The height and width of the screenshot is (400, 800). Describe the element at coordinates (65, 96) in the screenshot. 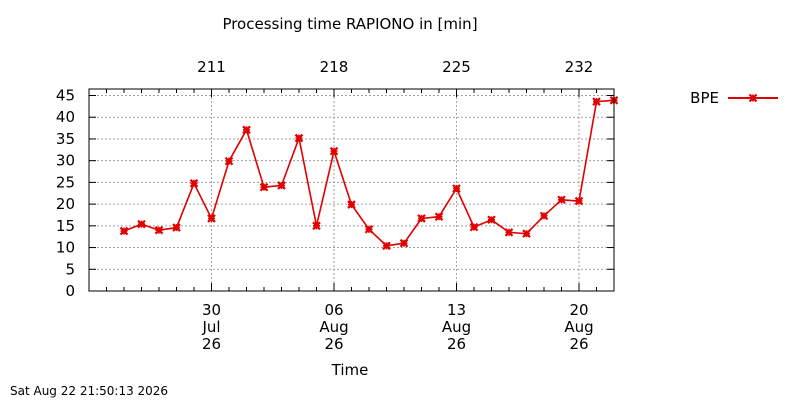

I see `y-tick-label: 45` at that location.